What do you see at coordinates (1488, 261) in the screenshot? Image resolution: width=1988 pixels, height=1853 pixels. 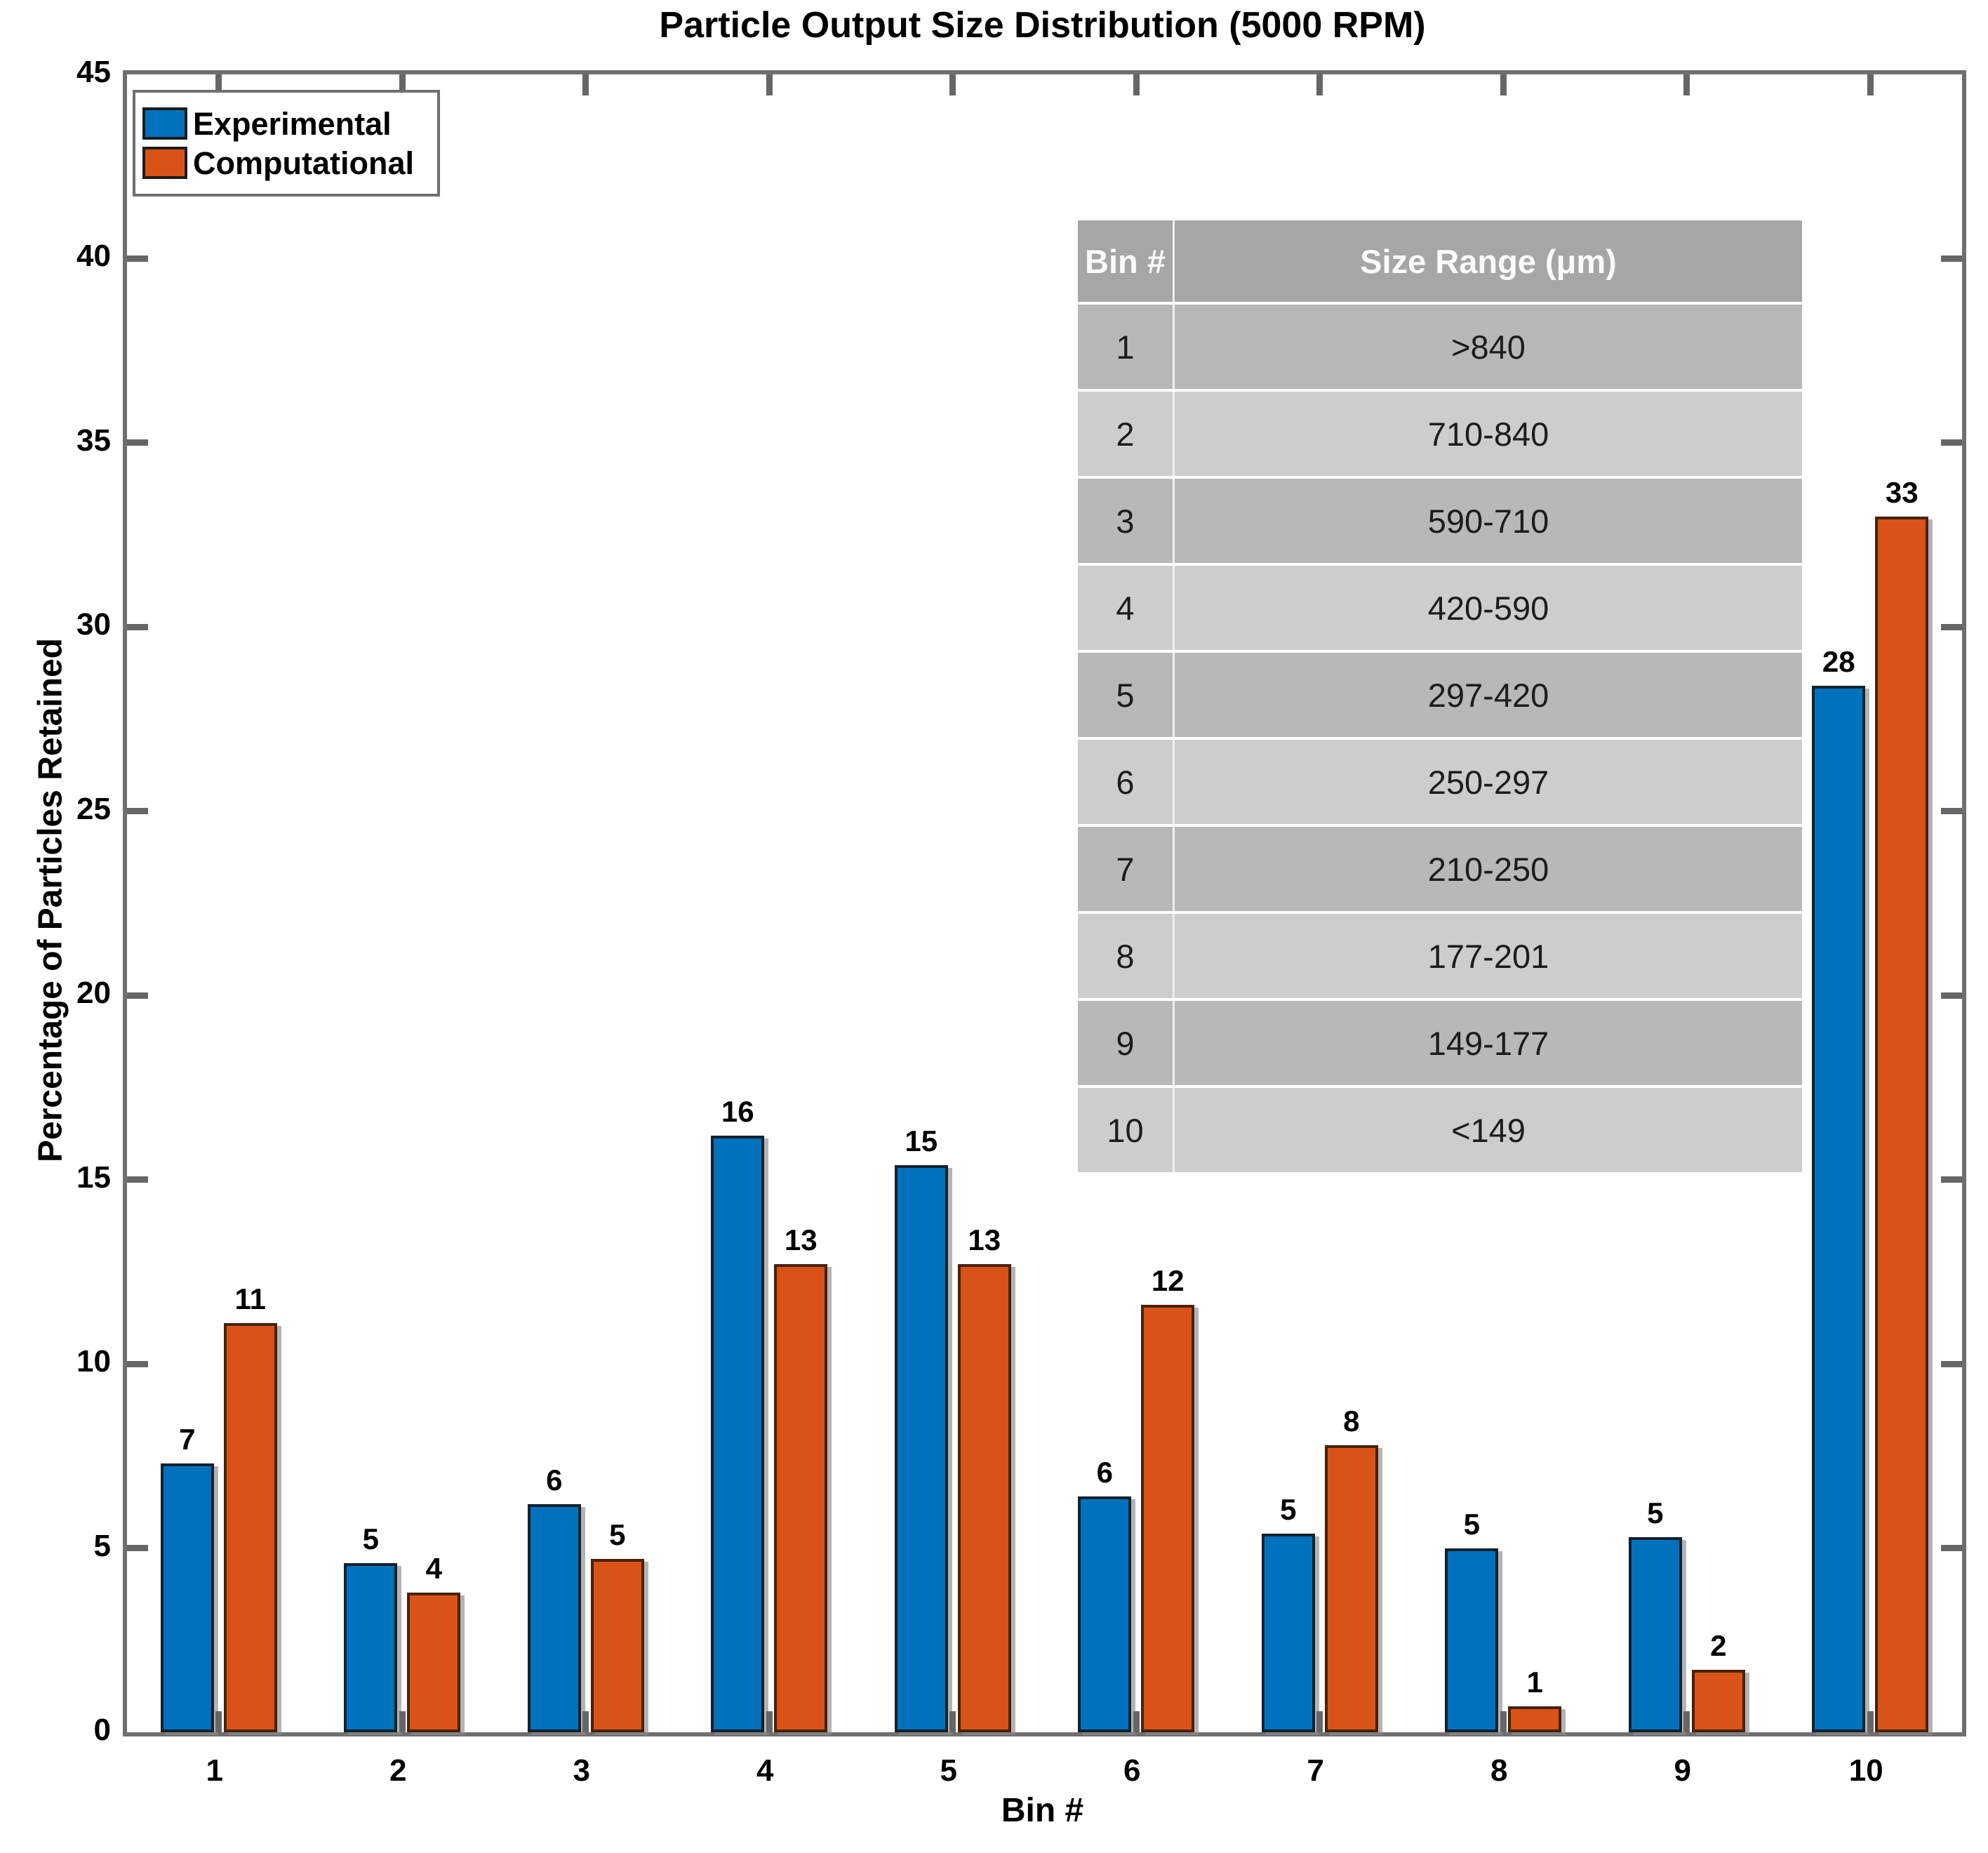 I see `table-header-cell-size-range: Size Range (μm)` at bounding box center [1488, 261].